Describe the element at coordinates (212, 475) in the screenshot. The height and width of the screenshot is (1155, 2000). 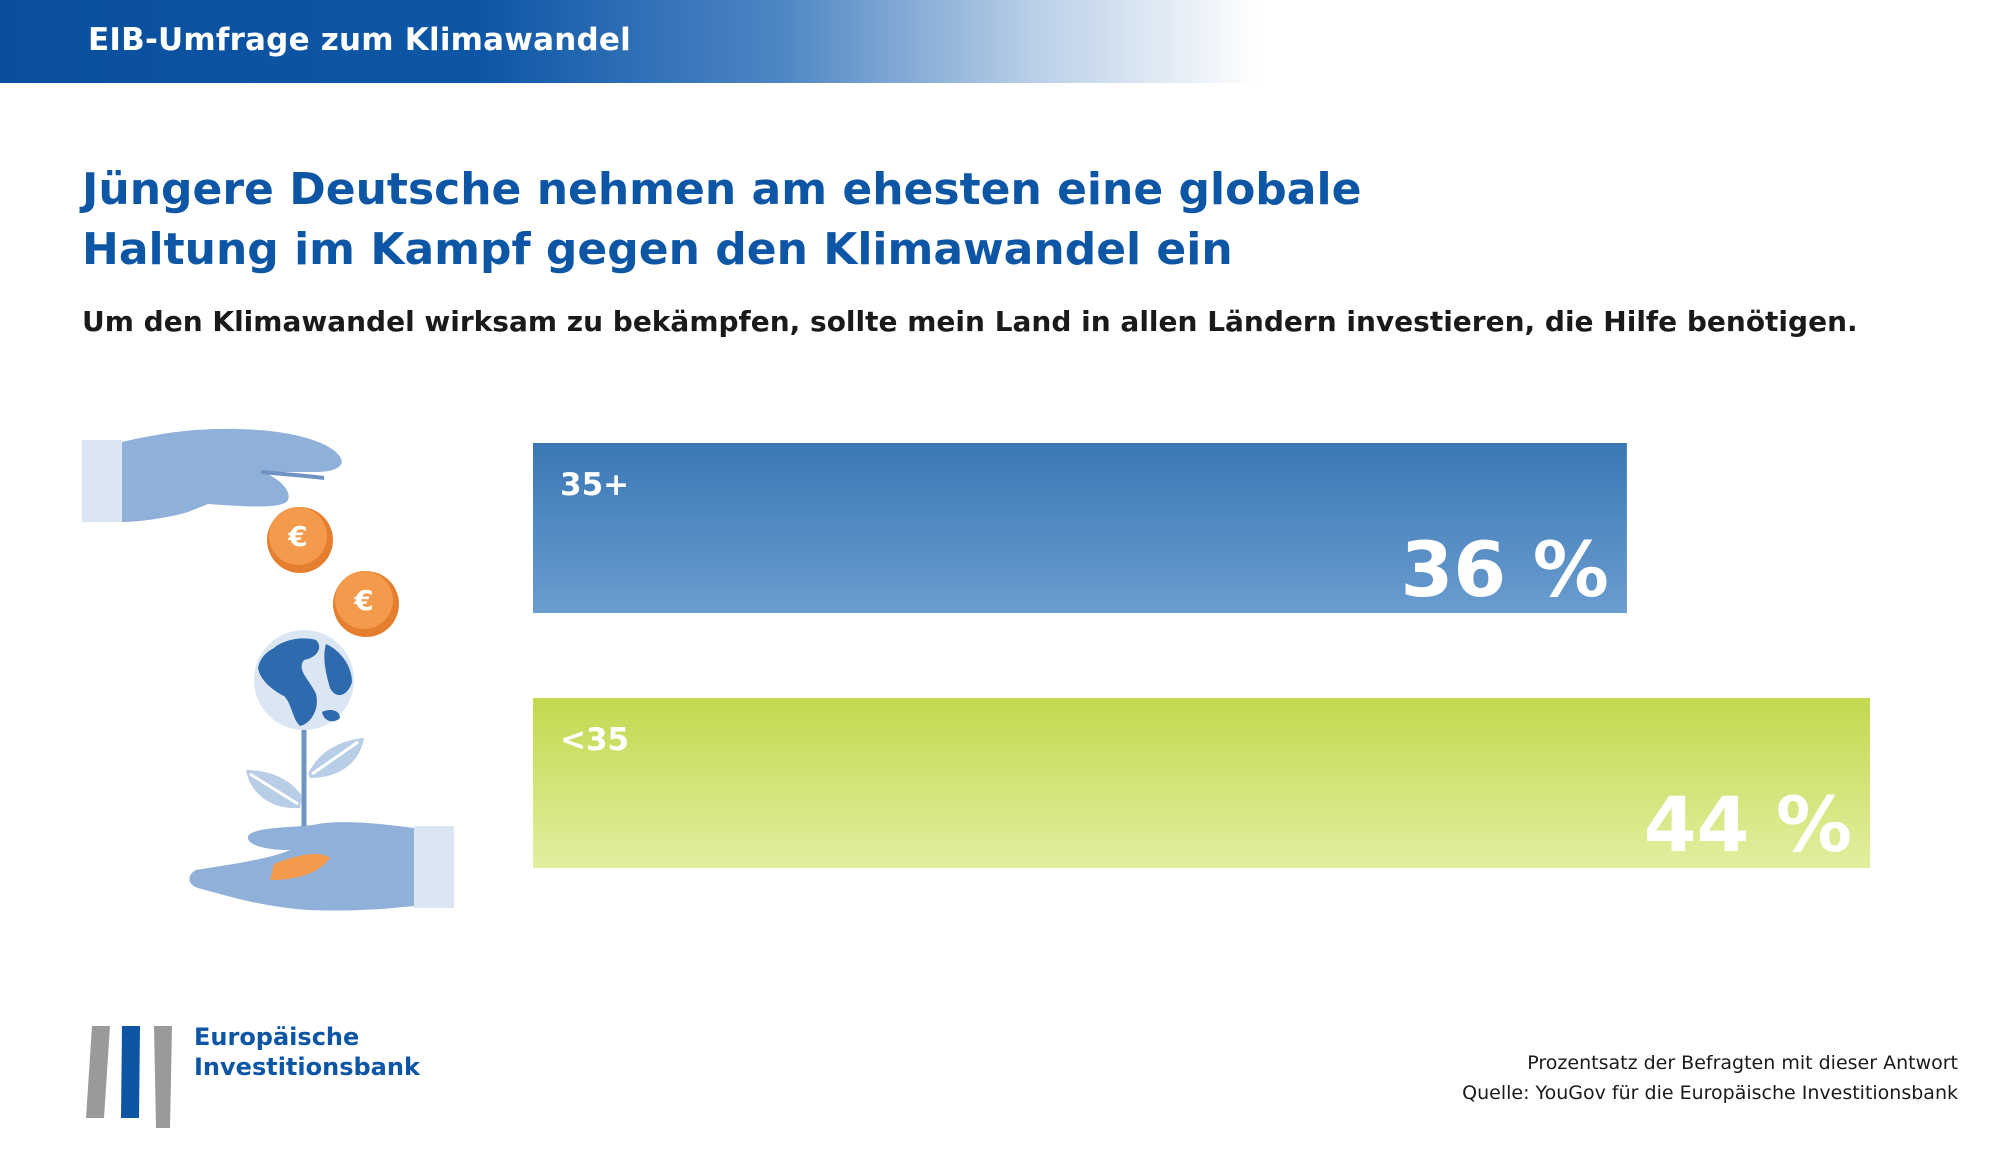
I see `giving-hand-icon` at that location.